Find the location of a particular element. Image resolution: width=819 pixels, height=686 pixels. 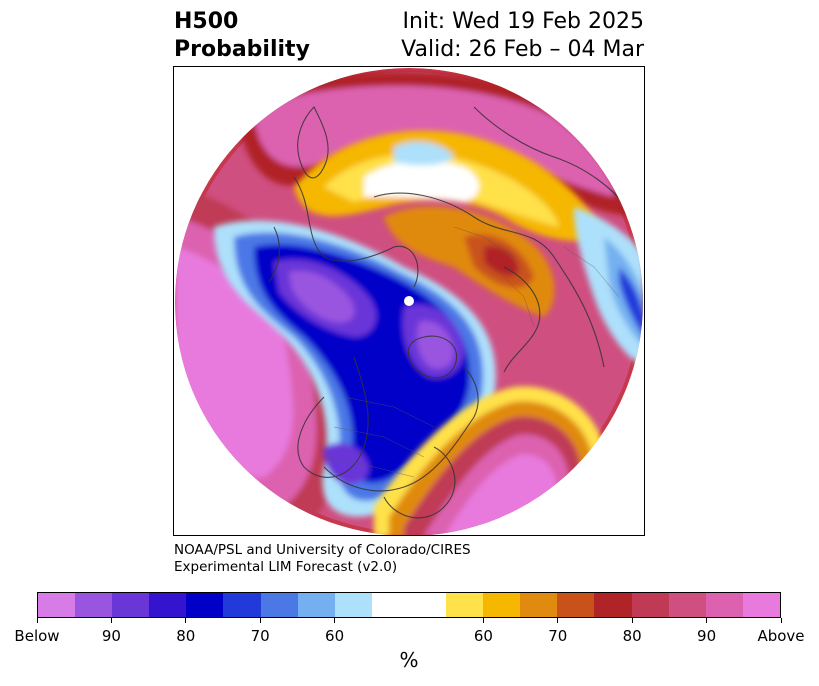

title-line1: H500 is located at coordinates (206, 21).